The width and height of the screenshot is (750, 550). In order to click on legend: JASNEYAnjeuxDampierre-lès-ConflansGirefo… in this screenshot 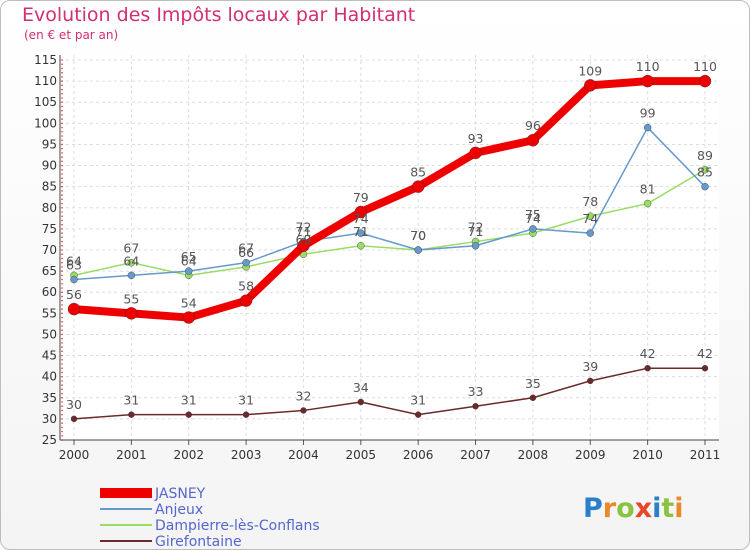, I will do `click(210, 518)`.